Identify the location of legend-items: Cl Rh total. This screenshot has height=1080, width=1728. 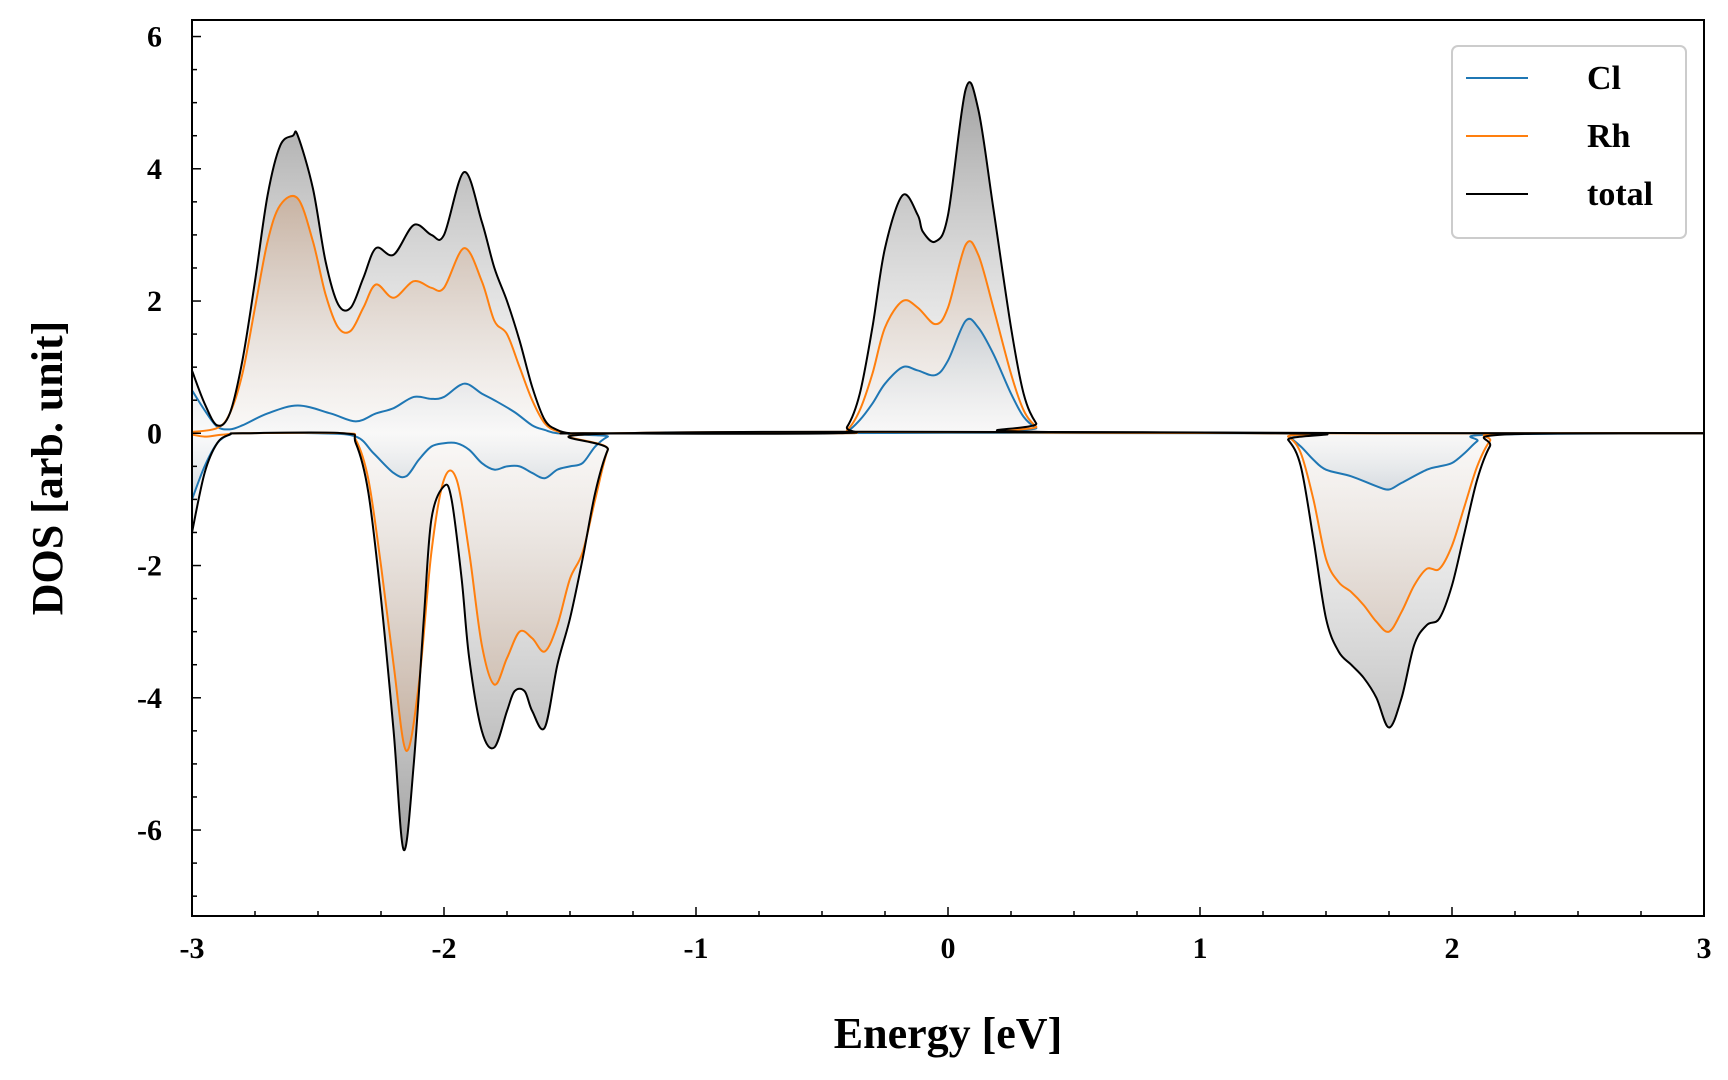
(1559, 136).